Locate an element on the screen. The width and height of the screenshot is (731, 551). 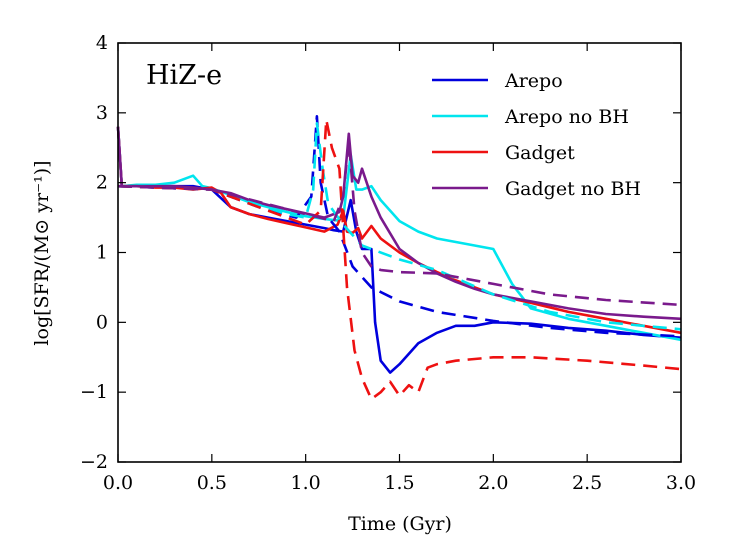
legend-label: Arepo no BH is located at coordinates (566, 117).